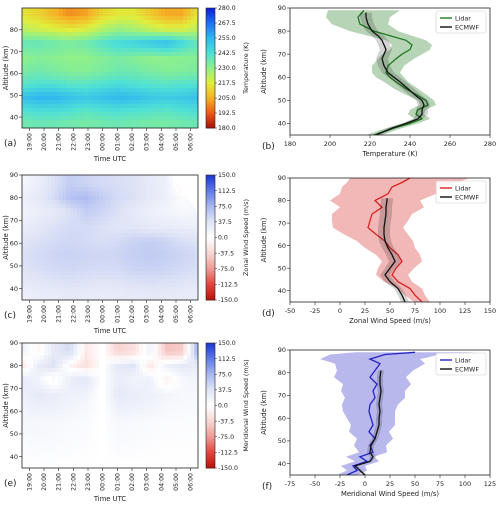  What do you see at coordinates (226, 253) in the screenshot?
I see `colorbar-tick-label: -37.5` at bounding box center [226, 253].